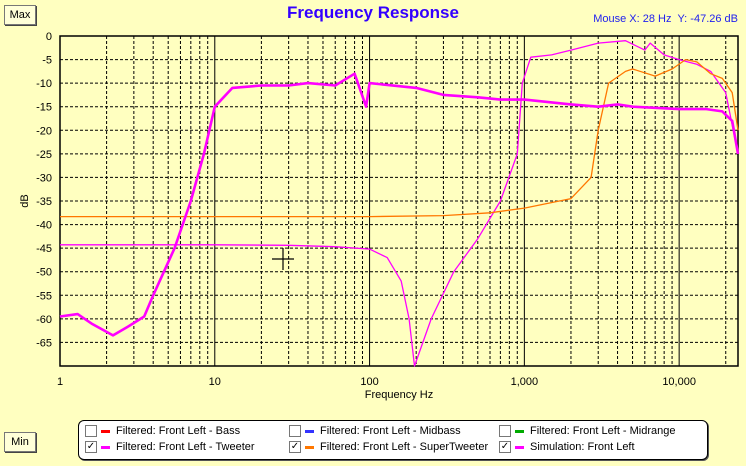 The height and width of the screenshot is (466, 746). Describe the element at coordinates (44, 296) in the screenshot. I see `y-tick-label: -55` at that location.